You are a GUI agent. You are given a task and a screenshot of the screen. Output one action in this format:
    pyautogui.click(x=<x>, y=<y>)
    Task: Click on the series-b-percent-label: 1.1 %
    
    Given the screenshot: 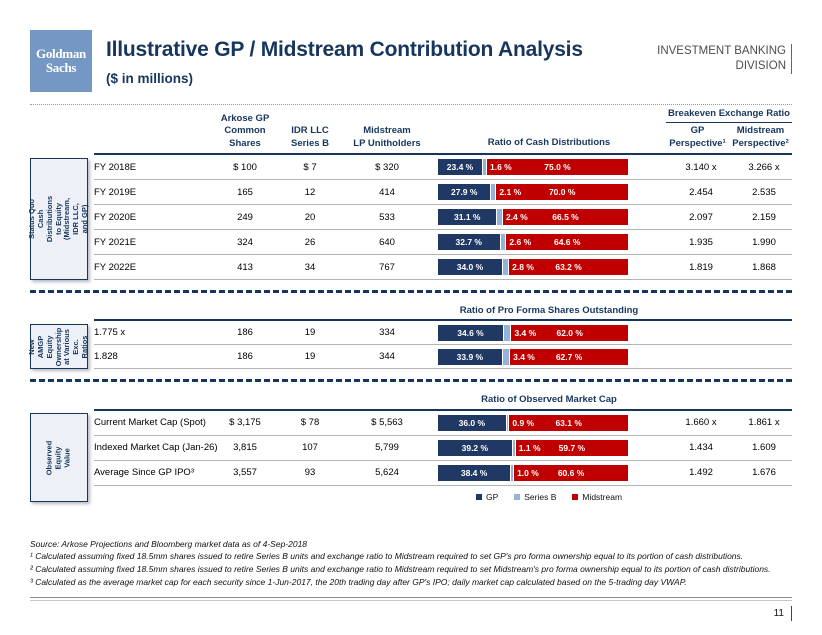 What is the action you would take?
    pyautogui.click(x=529, y=447)
    